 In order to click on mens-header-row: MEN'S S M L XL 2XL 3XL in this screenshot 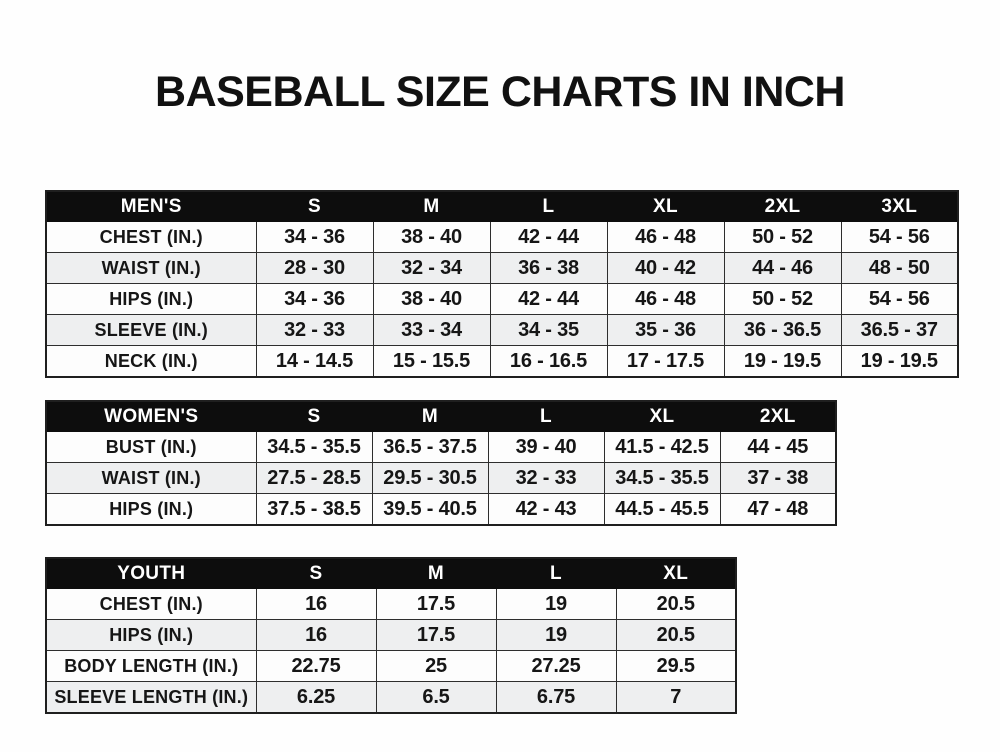, I will do `click(502, 206)`.